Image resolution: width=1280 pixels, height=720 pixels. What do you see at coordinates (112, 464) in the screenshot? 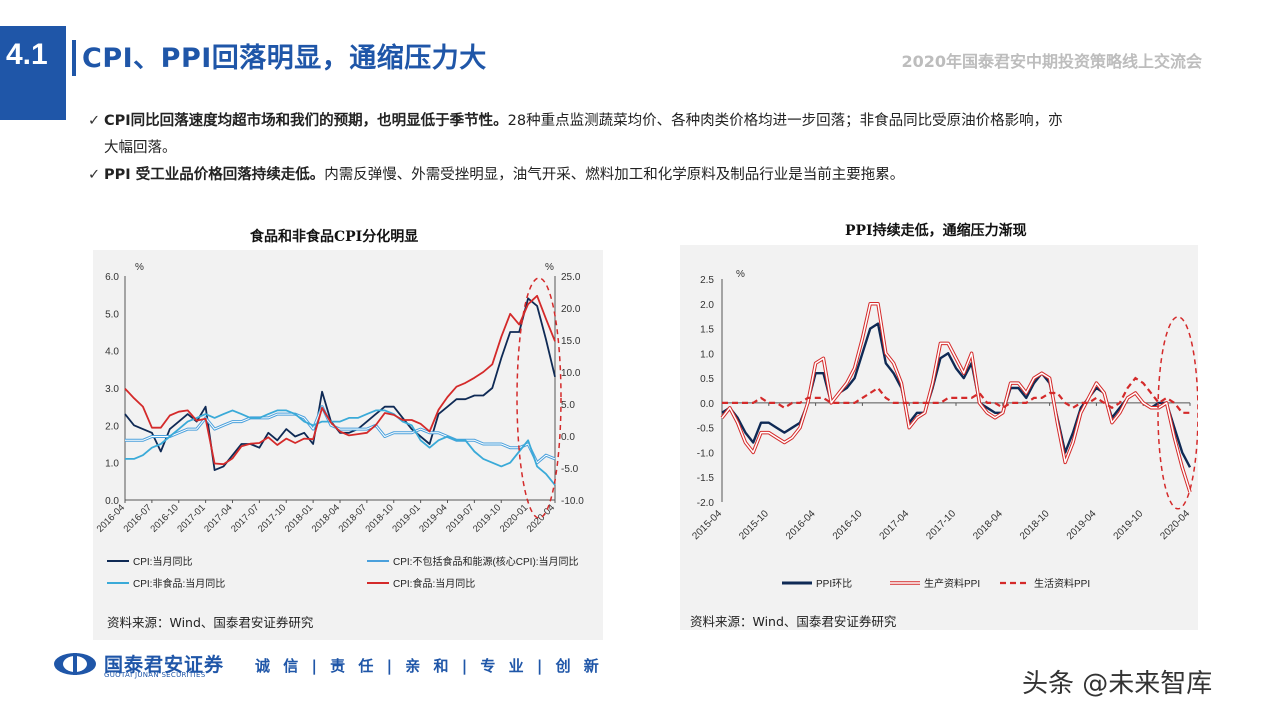
I see `y-tick-label-left: 1.0` at bounding box center [112, 464].